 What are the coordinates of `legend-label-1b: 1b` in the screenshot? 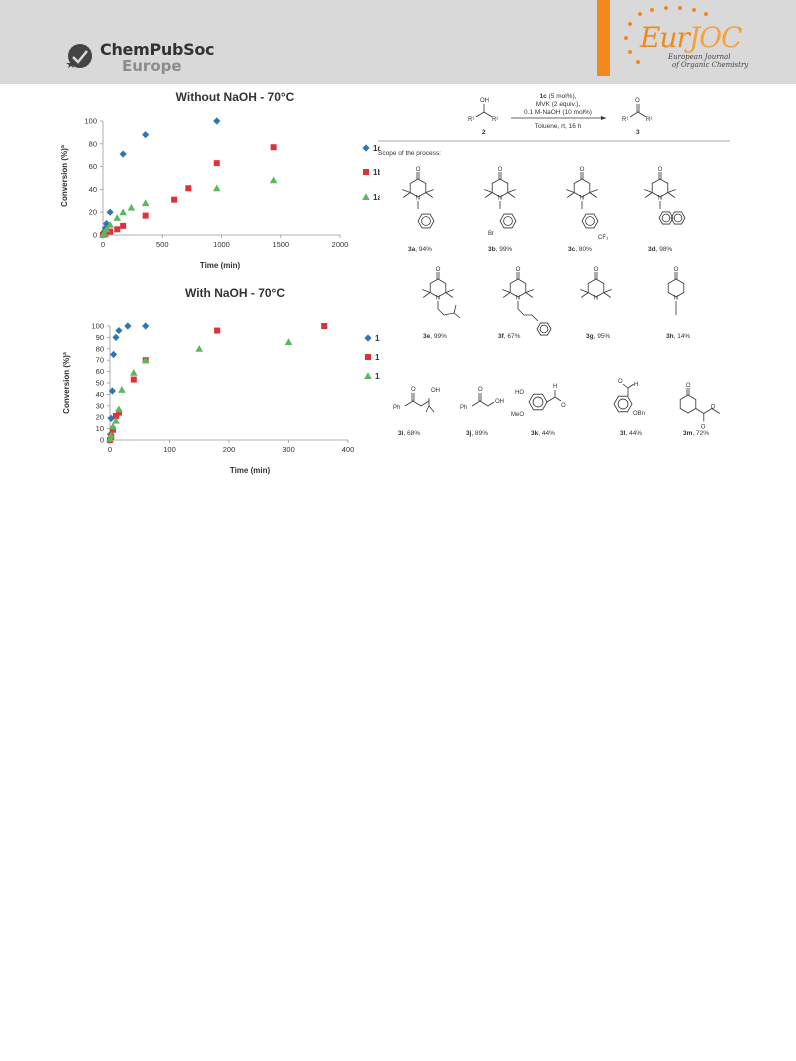 It's located at (376, 172).